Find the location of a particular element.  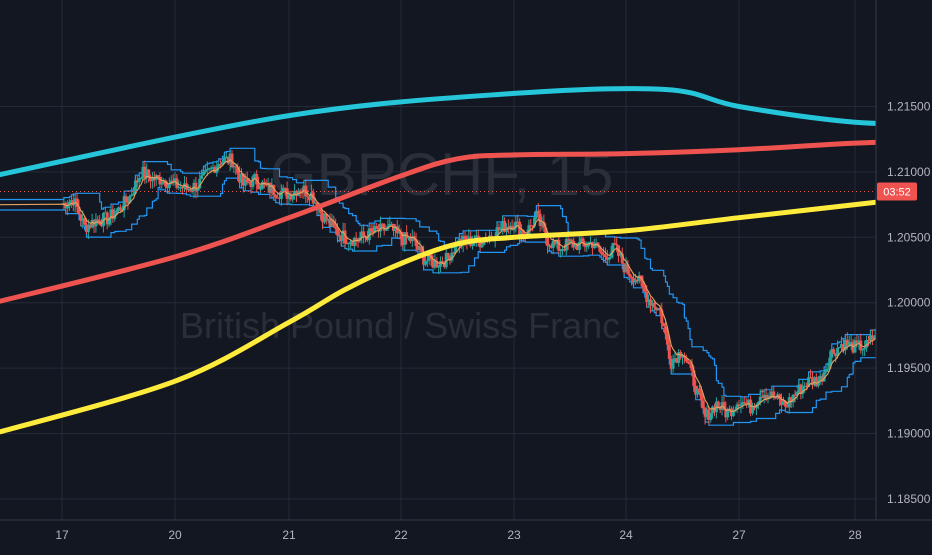

x-tick-label: 27 is located at coordinates (739, 535).